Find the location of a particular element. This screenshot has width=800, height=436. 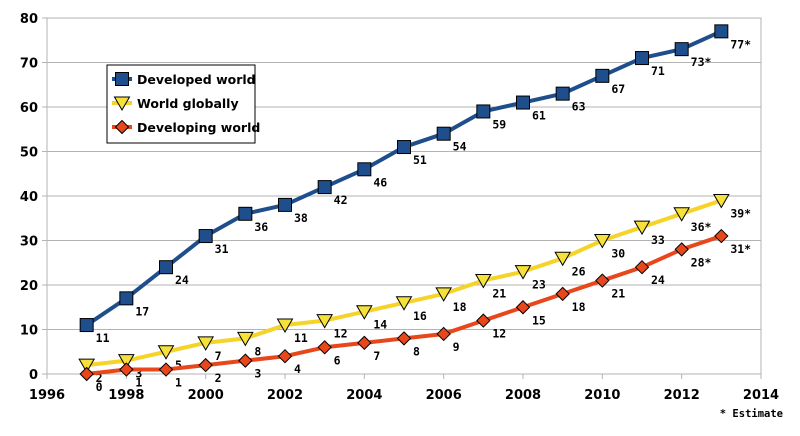

x-tick-label: 1998 is located at coordinates (126, 395).